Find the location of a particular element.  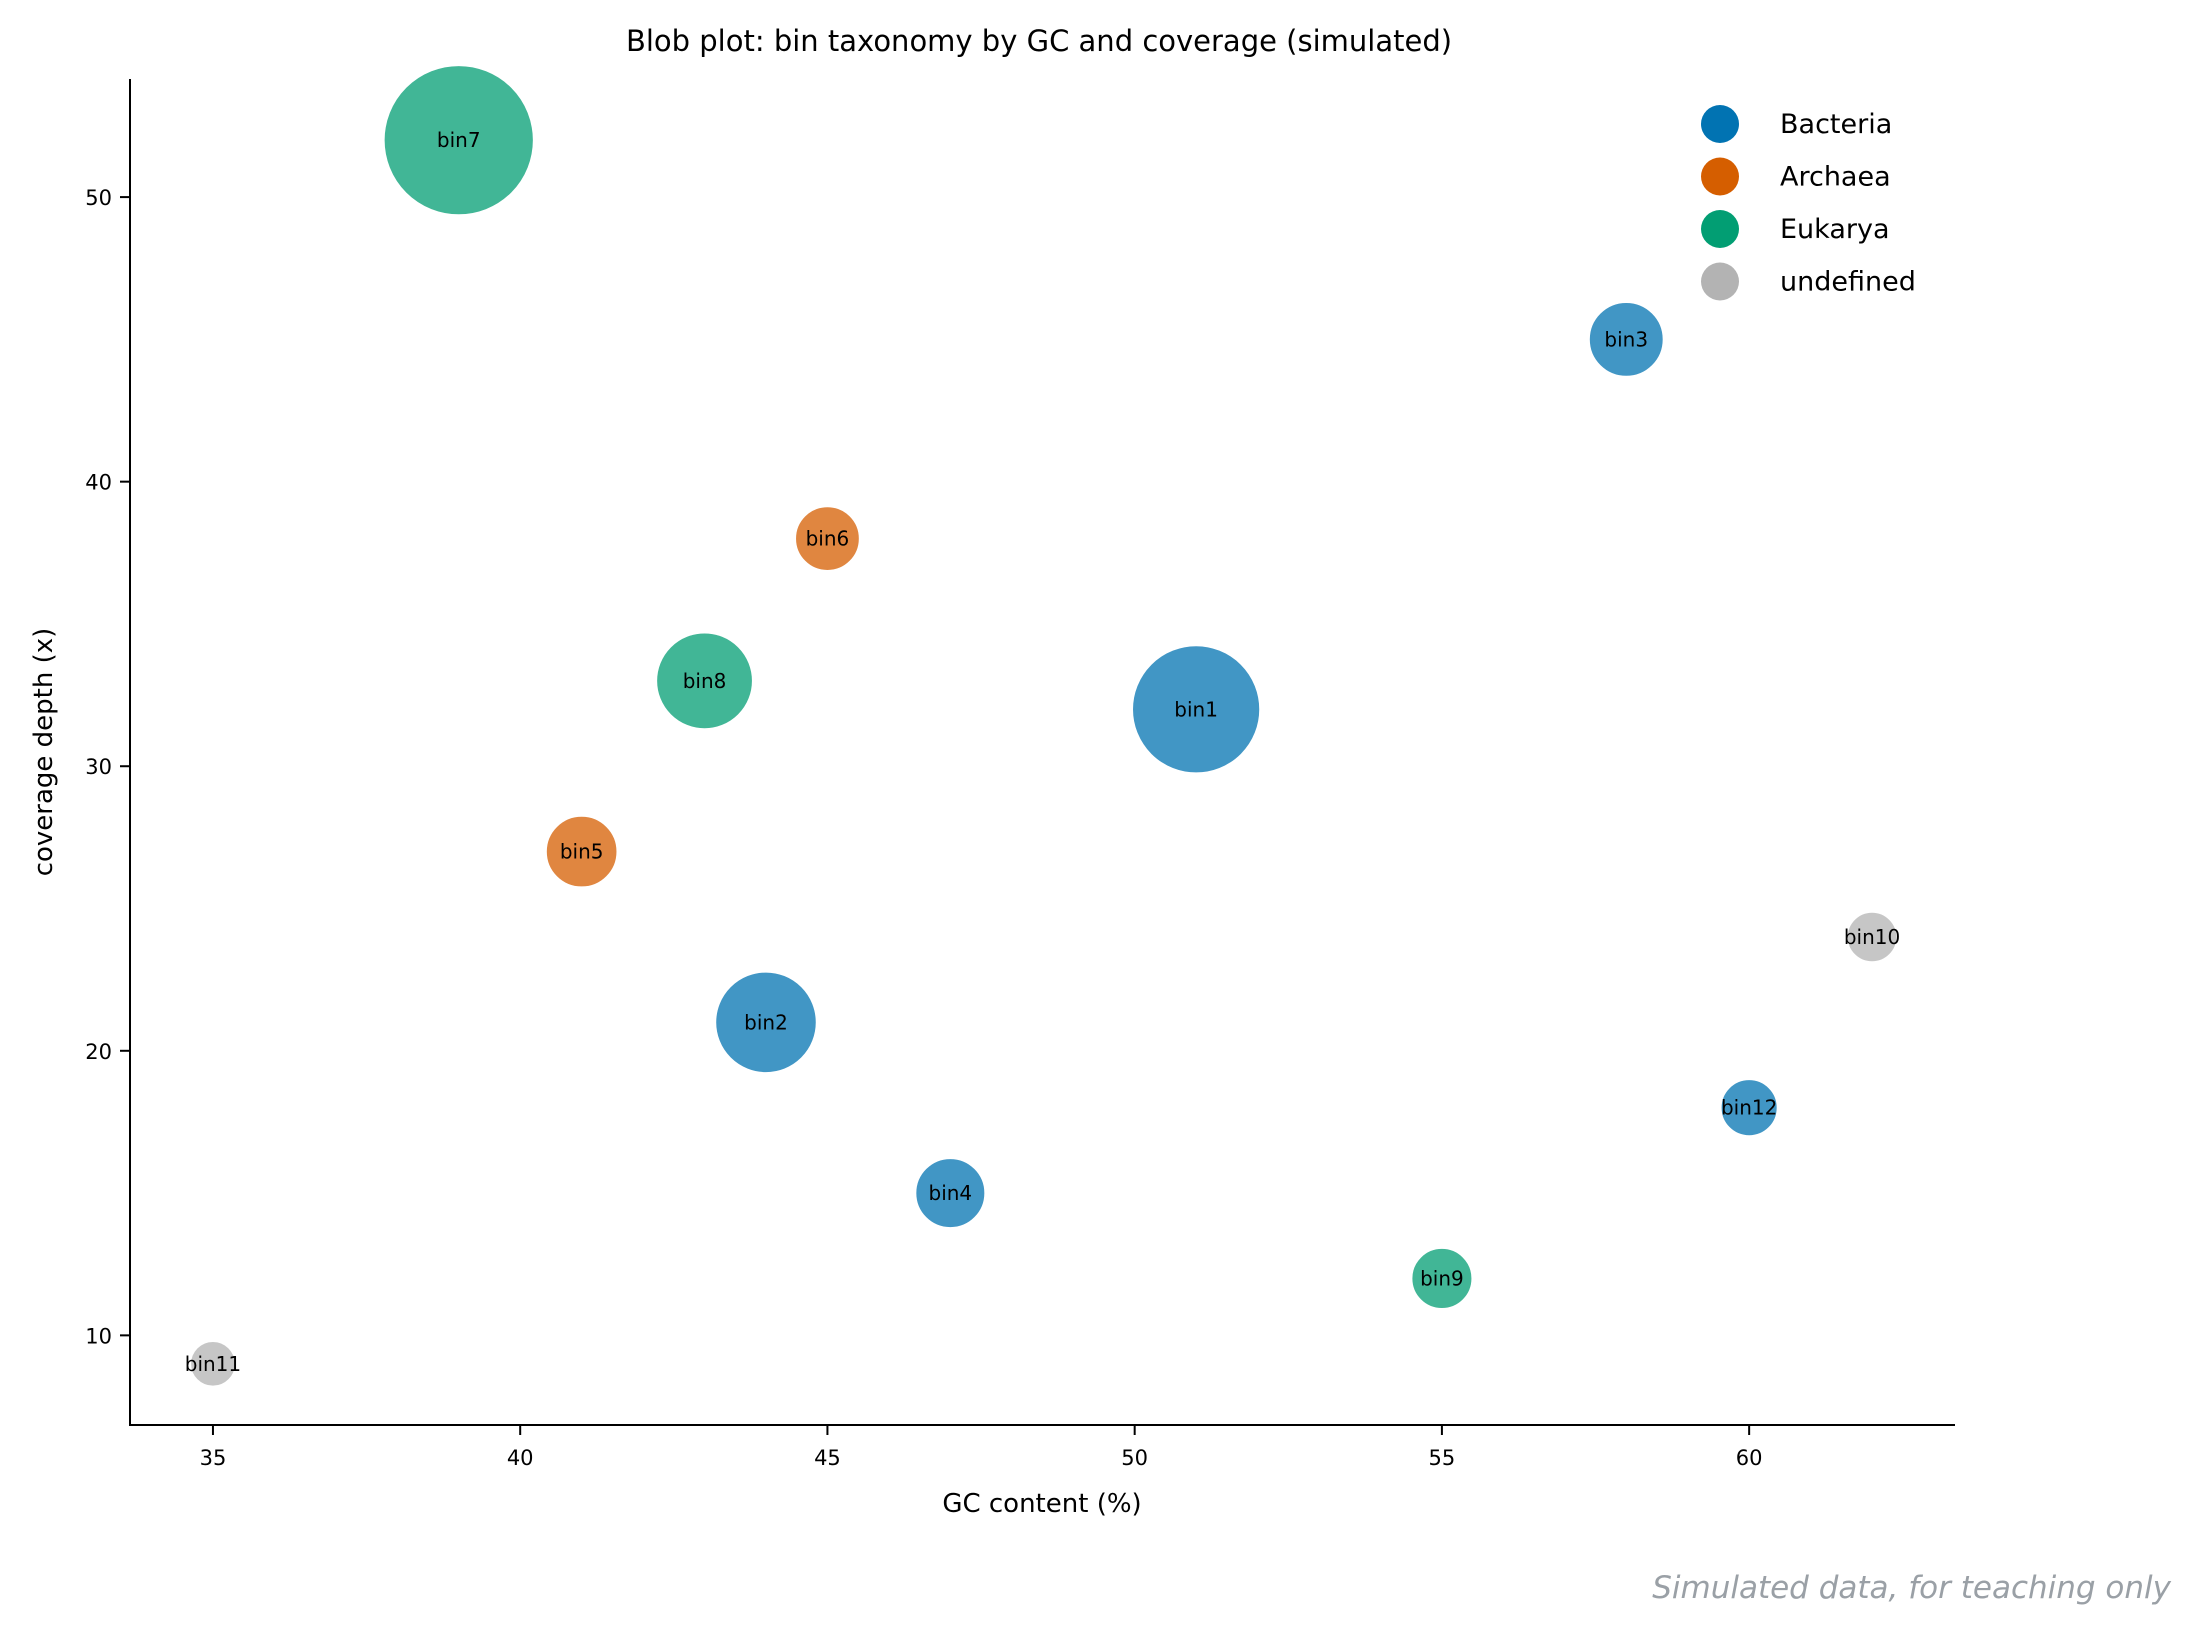

bubble-bin1 is located at coordinates (1196, 709).